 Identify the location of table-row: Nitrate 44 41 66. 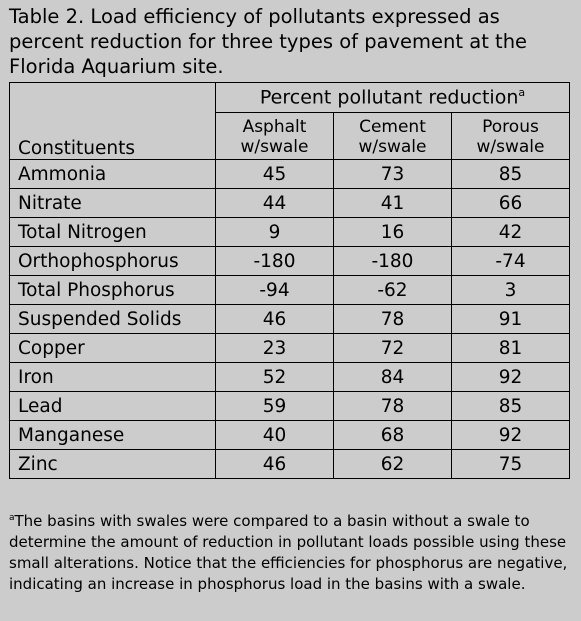
(290, 203).